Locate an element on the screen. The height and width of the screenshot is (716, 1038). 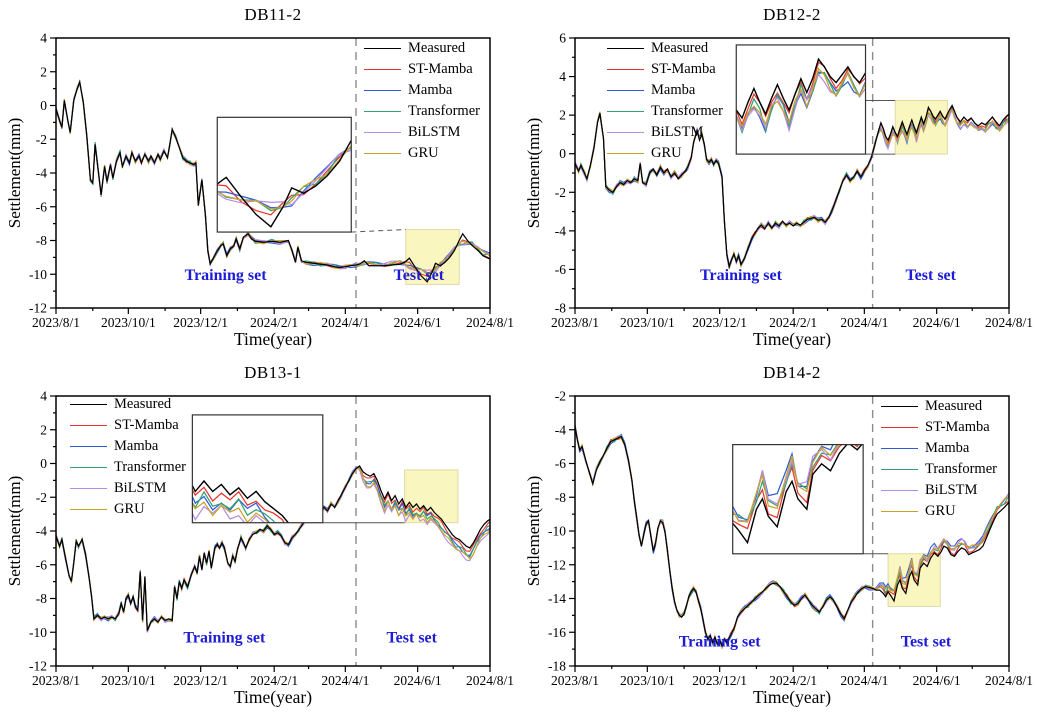
legend-item-gru: GRU is located at coordinates (939, 511).